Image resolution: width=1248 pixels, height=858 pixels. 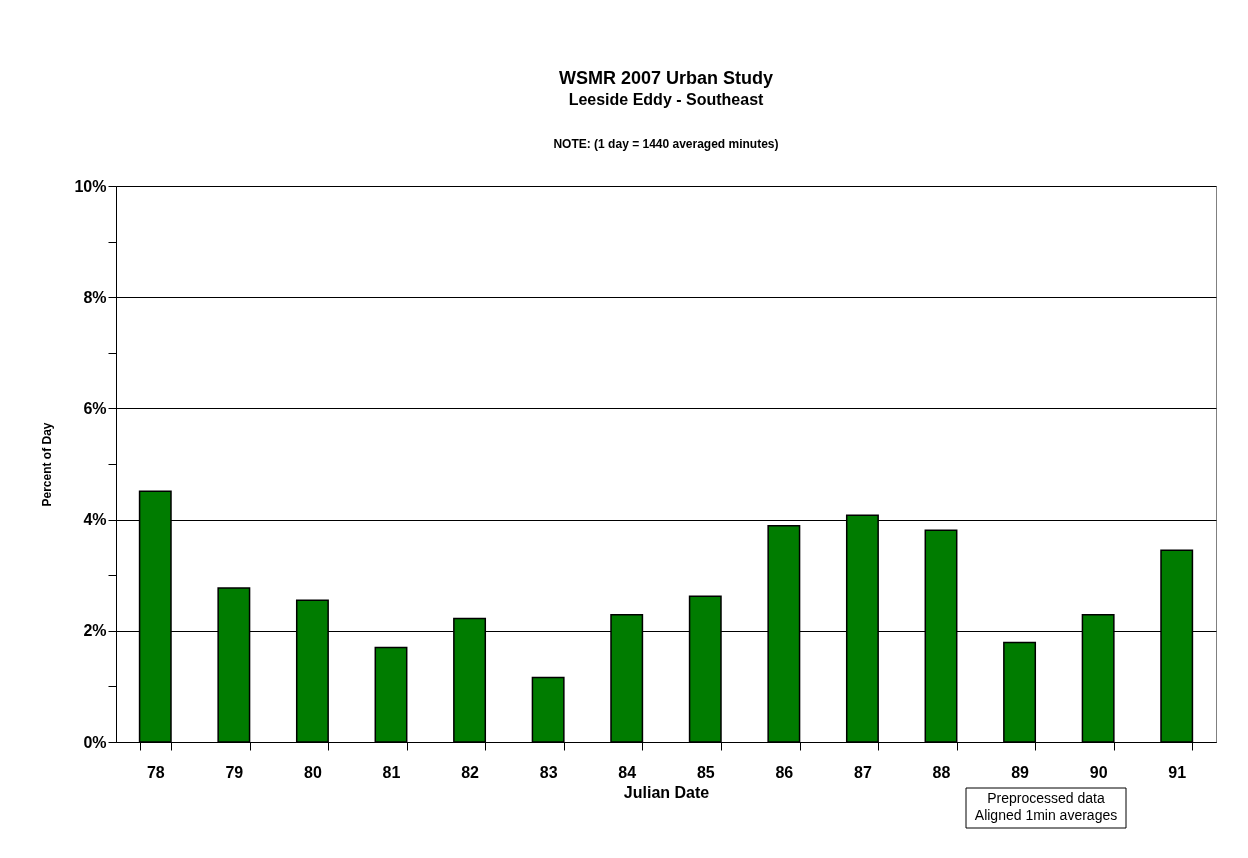 I want to click on x-tick-label: 91, so click(x=1177, y=772).